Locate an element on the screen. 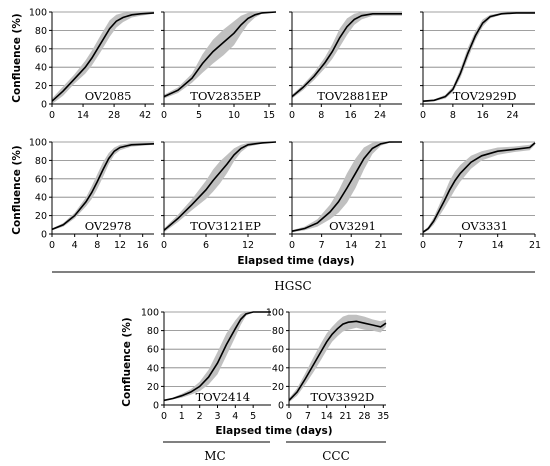  x-tick-label: 10 is located at coordinates (234, 115).